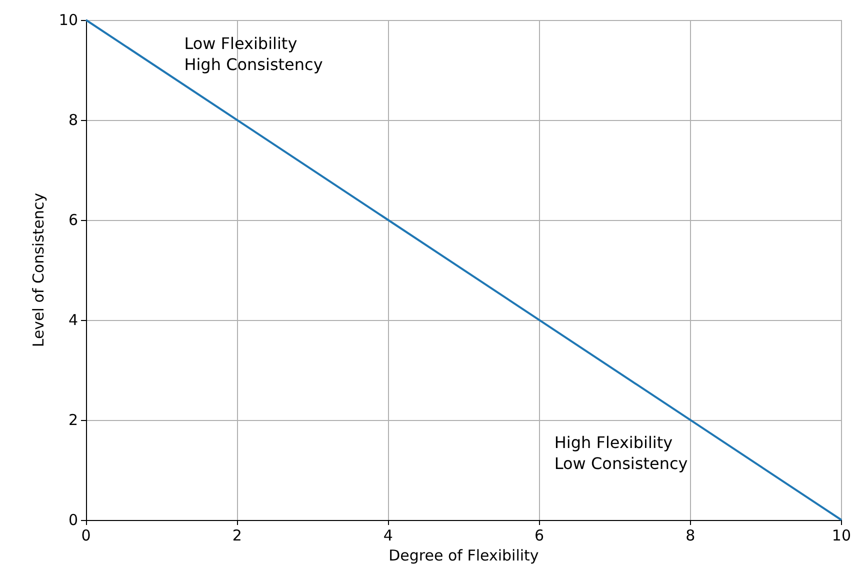 This screenshot has width=854, height=578. What do you see at coordinates (842, 535) in the screenshot?
I see `x-tick-label: 10` at bounding box center [842, 535].